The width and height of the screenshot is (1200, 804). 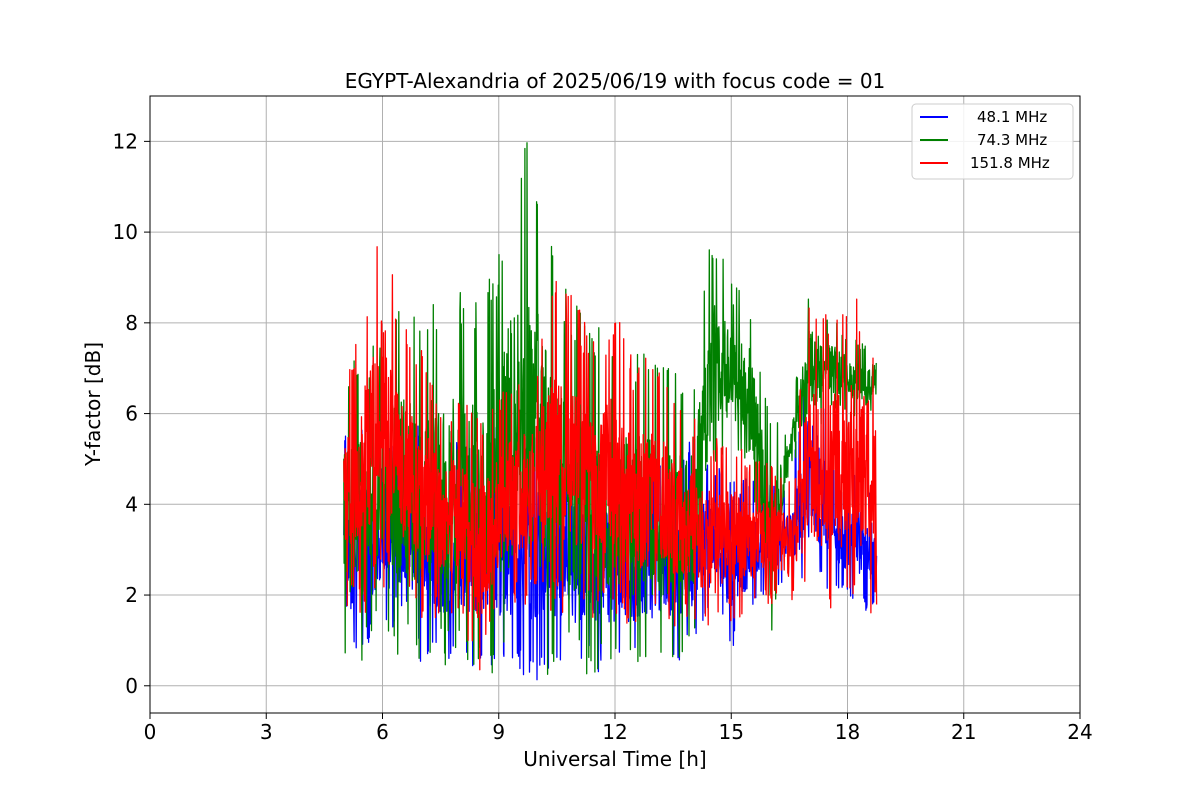 I want to click on y-tick-label: 2, so click(x=131, y=595).